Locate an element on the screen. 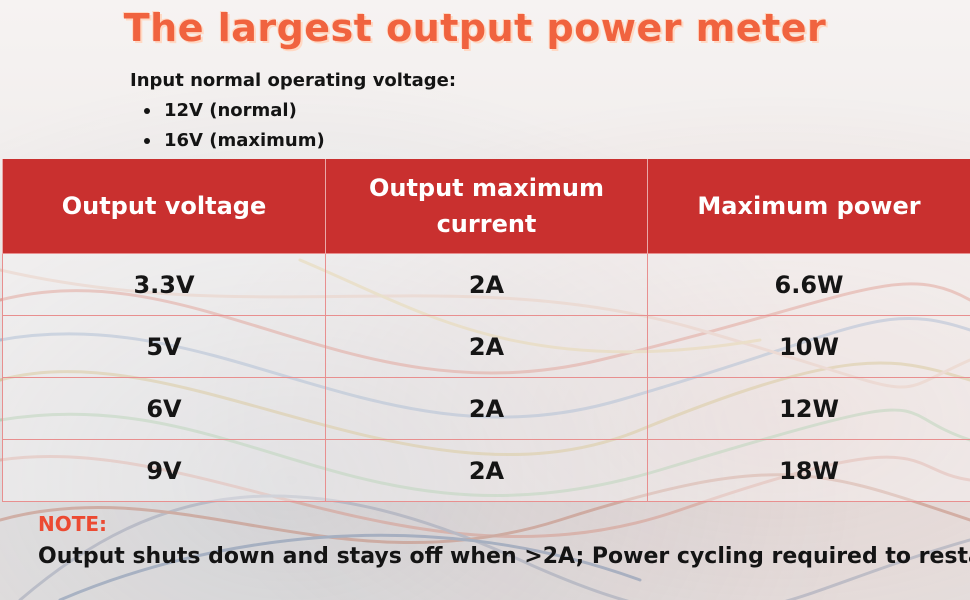  input-voltage-item: 16V (maximum) is located at coordinates (300, 141).